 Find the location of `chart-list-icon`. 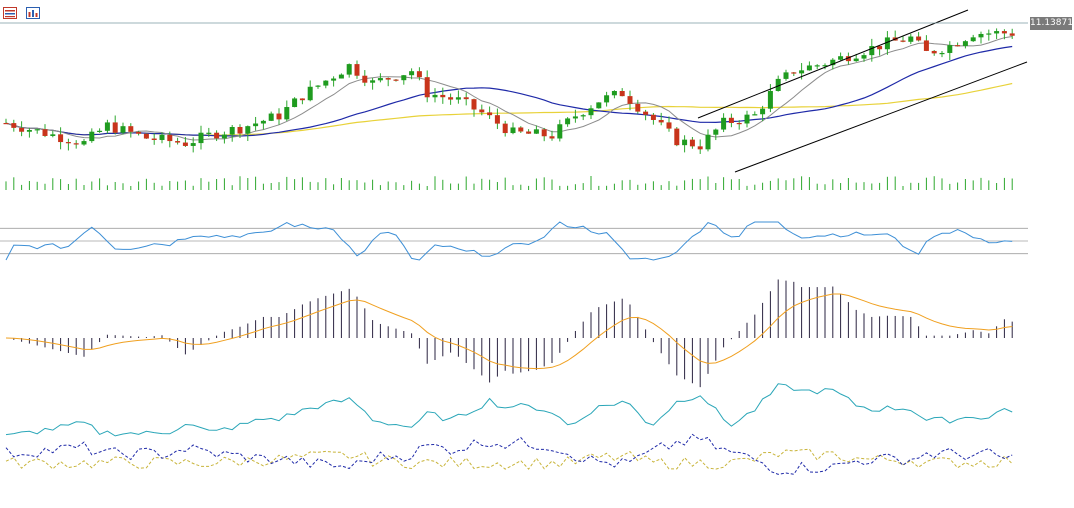

chart-list-icon is located at coordinates (10, 11).